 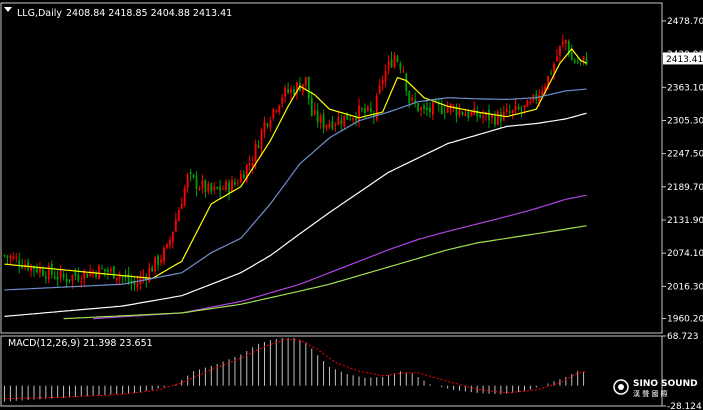 I want to click on macd-signal-line, so click(x=295, y=369).